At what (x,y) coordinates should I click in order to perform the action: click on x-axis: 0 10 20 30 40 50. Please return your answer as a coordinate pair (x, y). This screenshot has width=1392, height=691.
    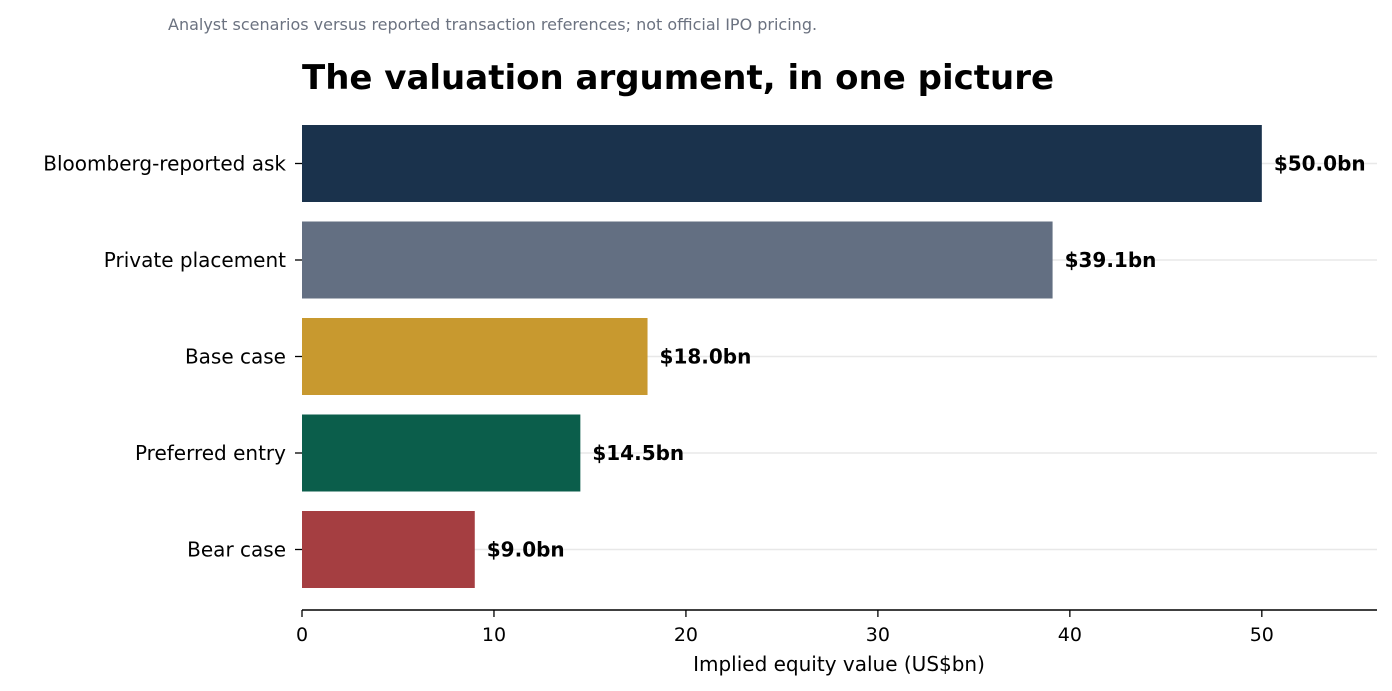
    Looking at the image, I should click on (836, 627).